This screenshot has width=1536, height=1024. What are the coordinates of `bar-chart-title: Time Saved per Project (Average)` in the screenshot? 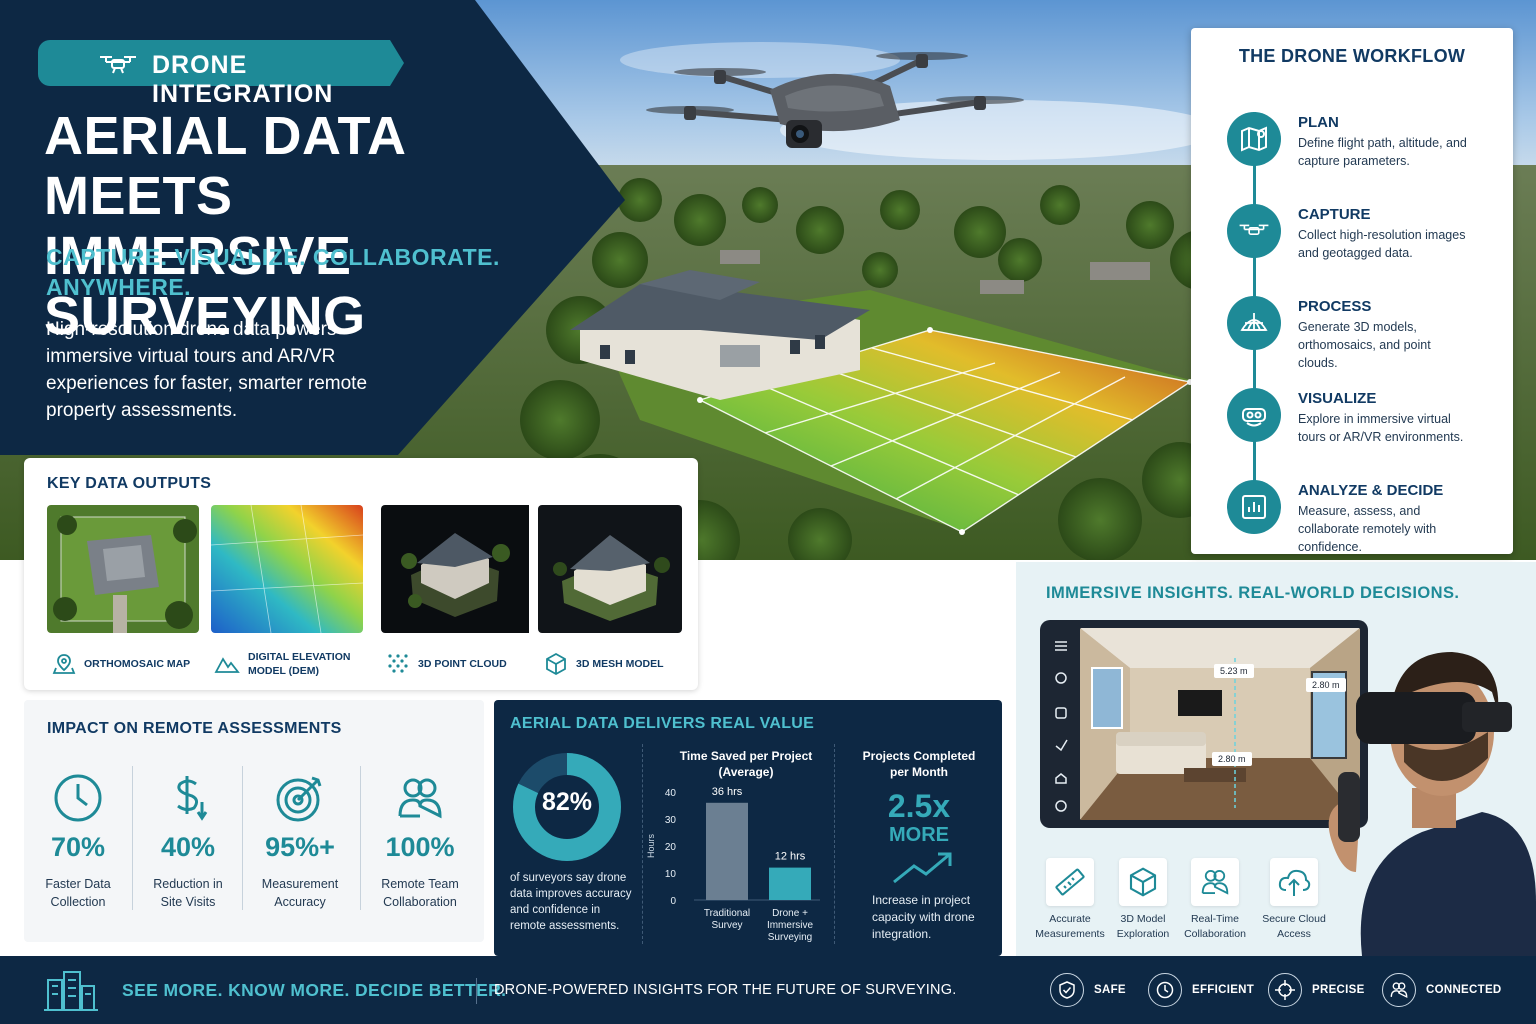 It's located at (746, 764).